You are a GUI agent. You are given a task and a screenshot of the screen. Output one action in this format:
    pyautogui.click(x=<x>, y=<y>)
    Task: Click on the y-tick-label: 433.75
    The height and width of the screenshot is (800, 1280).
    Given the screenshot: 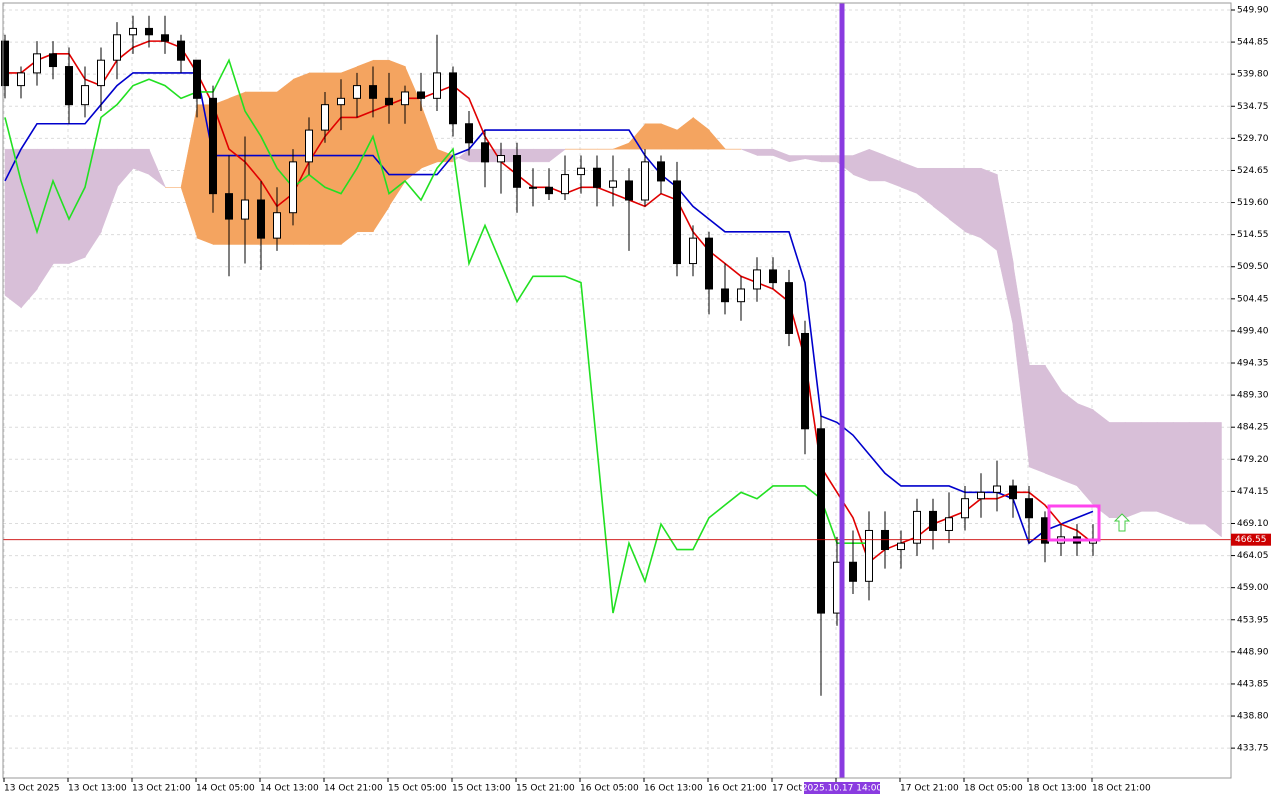 What is the action you would take?
    pyautogui.click(x=1253, y=749)
    